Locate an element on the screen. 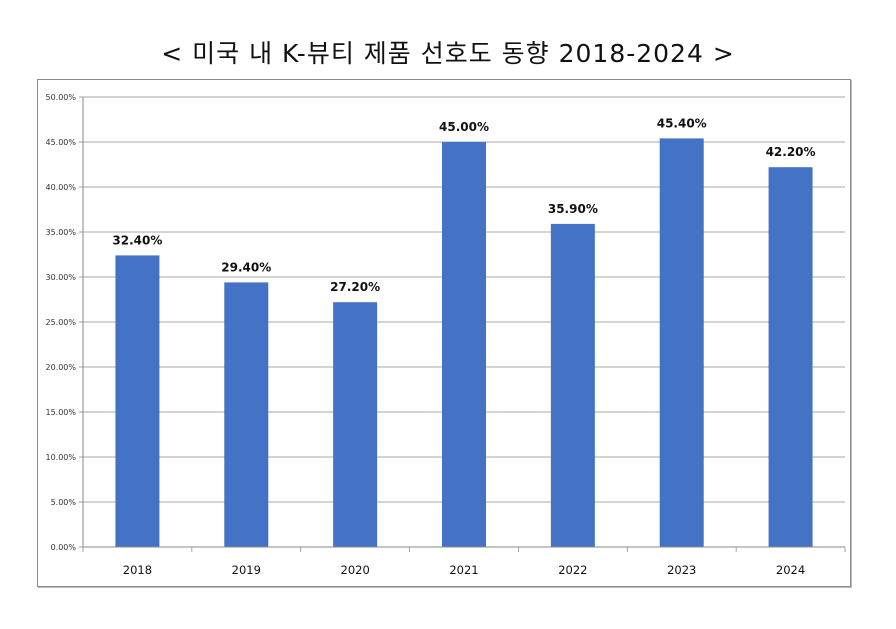  chart-title: < 미국 내 K-뷰티 제품 선호도 동향 2018-2024 > is located at coordinates (448, 53).